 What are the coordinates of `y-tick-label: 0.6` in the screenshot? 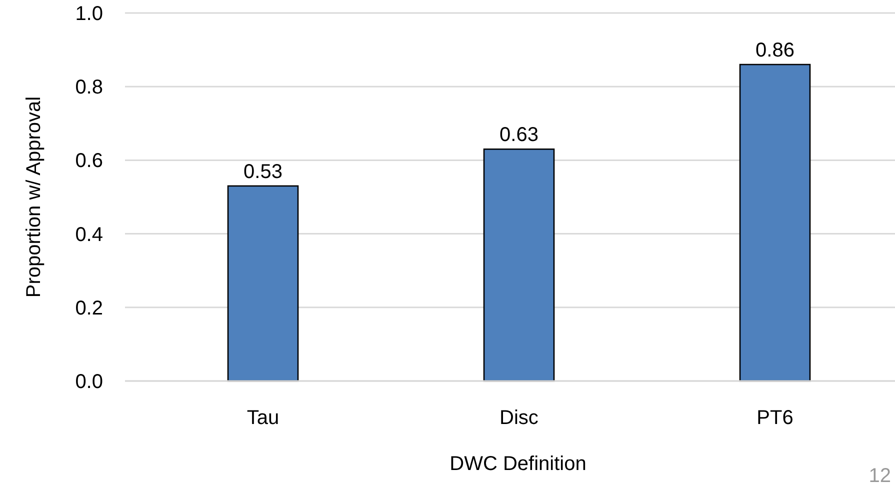 It's located at (89, 161).